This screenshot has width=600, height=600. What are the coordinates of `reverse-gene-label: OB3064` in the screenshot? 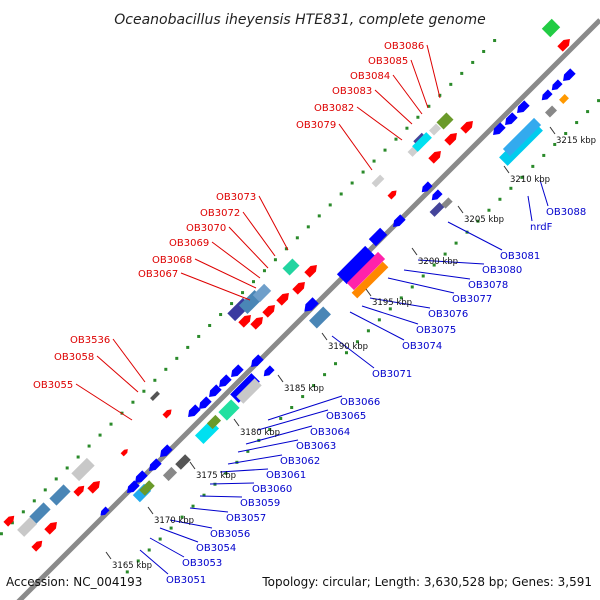 It's located at (330, 432).